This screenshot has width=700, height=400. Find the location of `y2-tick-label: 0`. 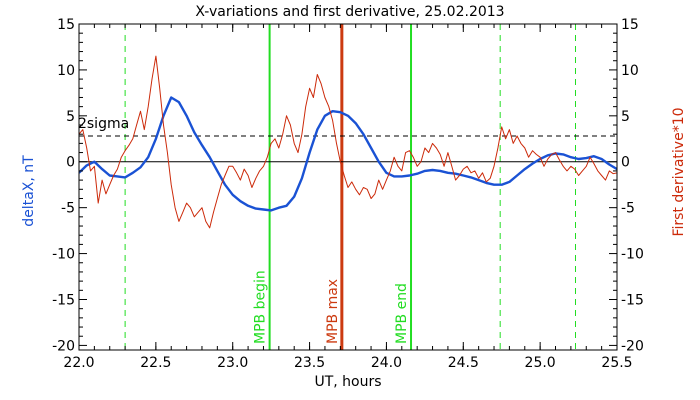

y2-tick-label: 0 is located at coordinates (625, 163).